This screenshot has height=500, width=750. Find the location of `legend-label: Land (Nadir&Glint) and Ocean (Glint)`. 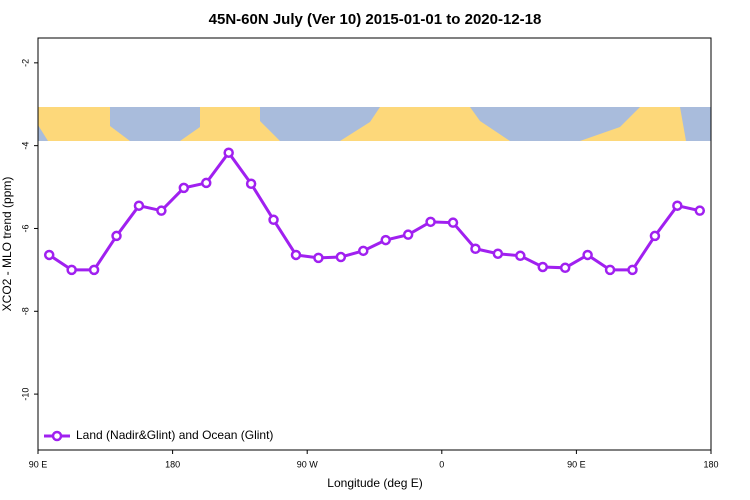

legend-label: Land (Nadir&Glint) and Ocean (Glint) is located at coordinates (174, 435).